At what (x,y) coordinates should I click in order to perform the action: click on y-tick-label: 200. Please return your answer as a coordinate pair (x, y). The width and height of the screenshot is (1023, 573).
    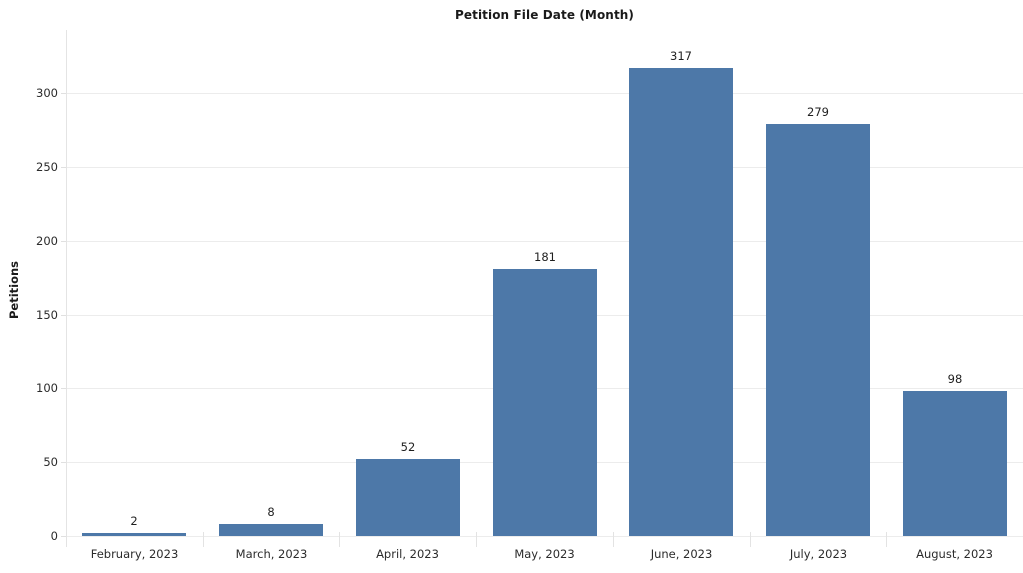
    Looking at the image, I should click on (47, 241).